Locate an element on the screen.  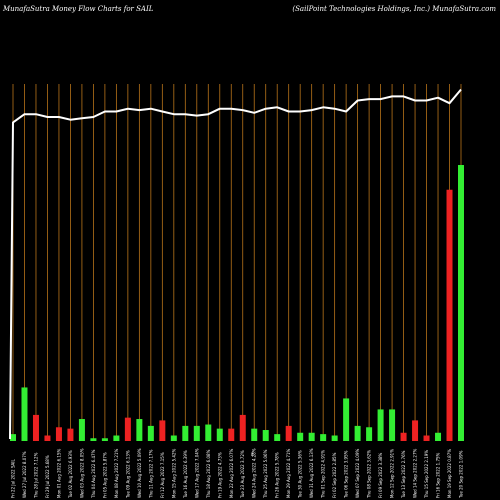
x-tick-label: Tue 20 Sep 2022 1.09% is located at coordinates (461, 474).